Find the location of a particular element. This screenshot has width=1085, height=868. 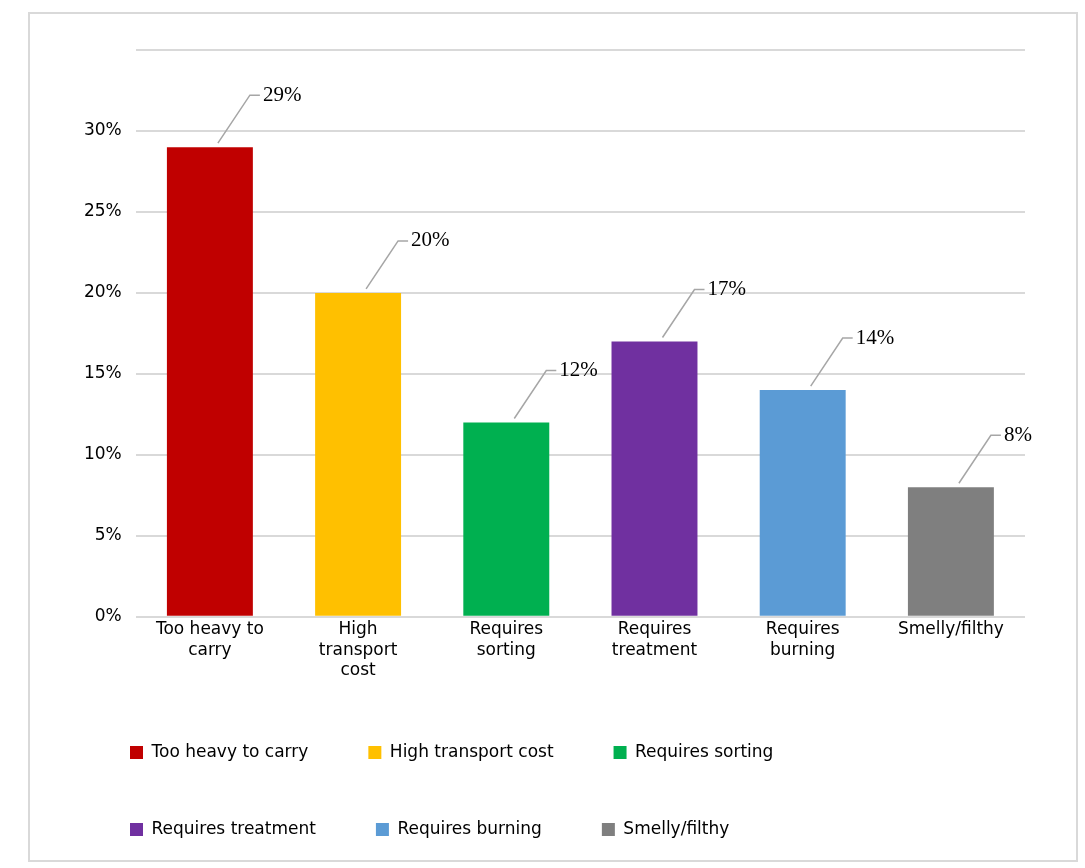

x-tick-label: High transport cost is located at coordinates (358, 649).